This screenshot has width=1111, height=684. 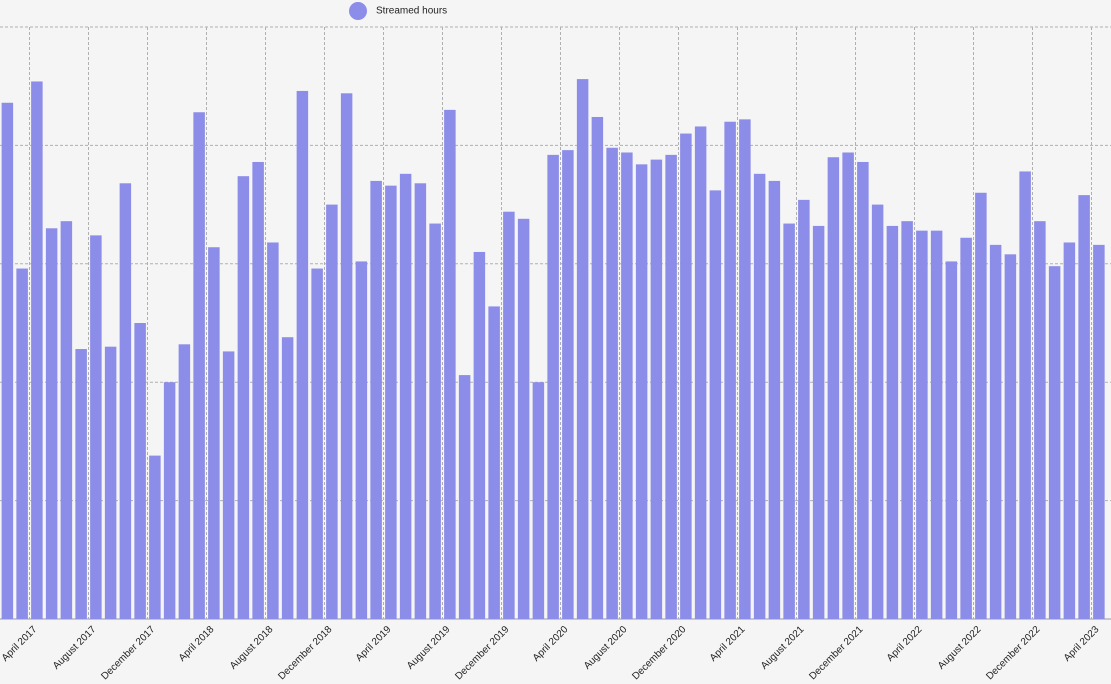 What do you see at coordinates (358, 11) in the screenshot?
I see `legend-marker` at bounding box center [358, 11].